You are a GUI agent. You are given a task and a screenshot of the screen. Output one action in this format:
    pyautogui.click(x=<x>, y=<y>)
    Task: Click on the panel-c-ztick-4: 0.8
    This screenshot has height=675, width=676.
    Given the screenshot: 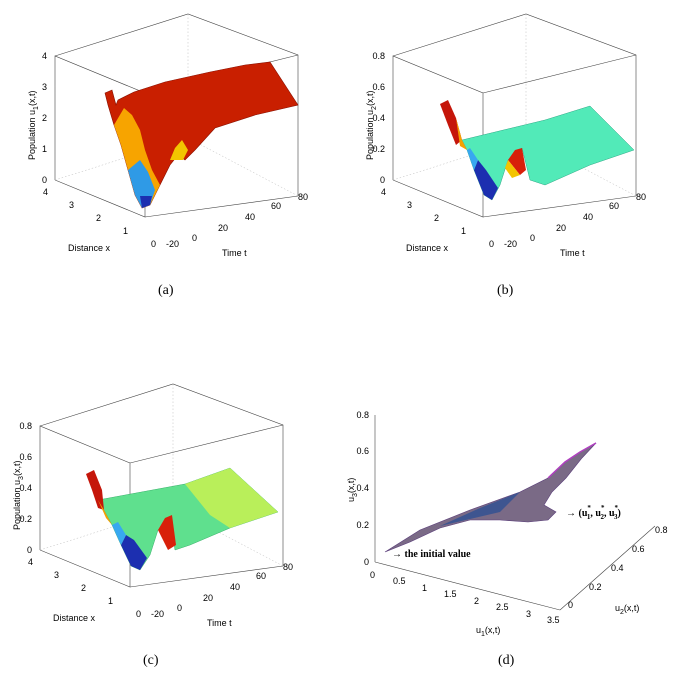 What is the action you would take?
    pyautogui.click(x=25, y=426)
    